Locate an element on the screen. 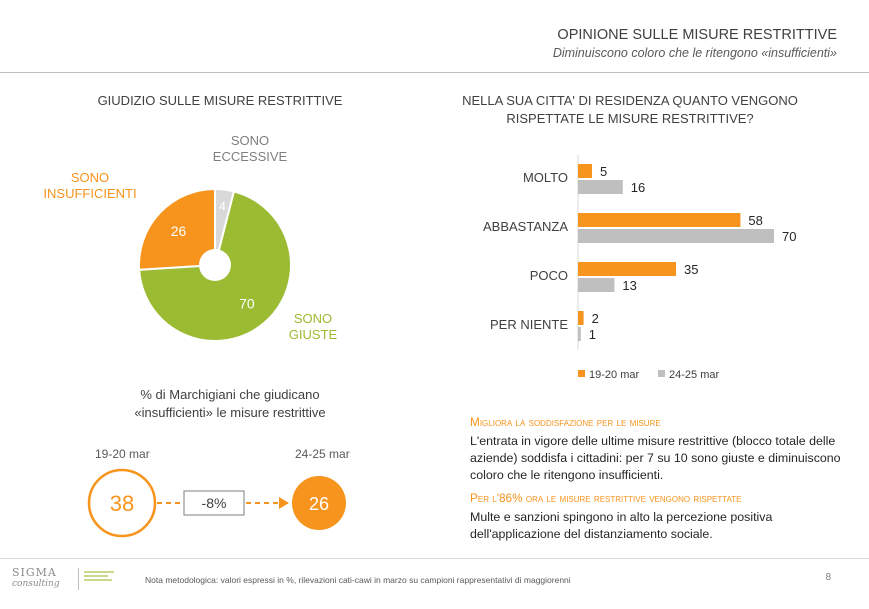  legend-label: 19-20 mar is located at coordinates (614, 375).